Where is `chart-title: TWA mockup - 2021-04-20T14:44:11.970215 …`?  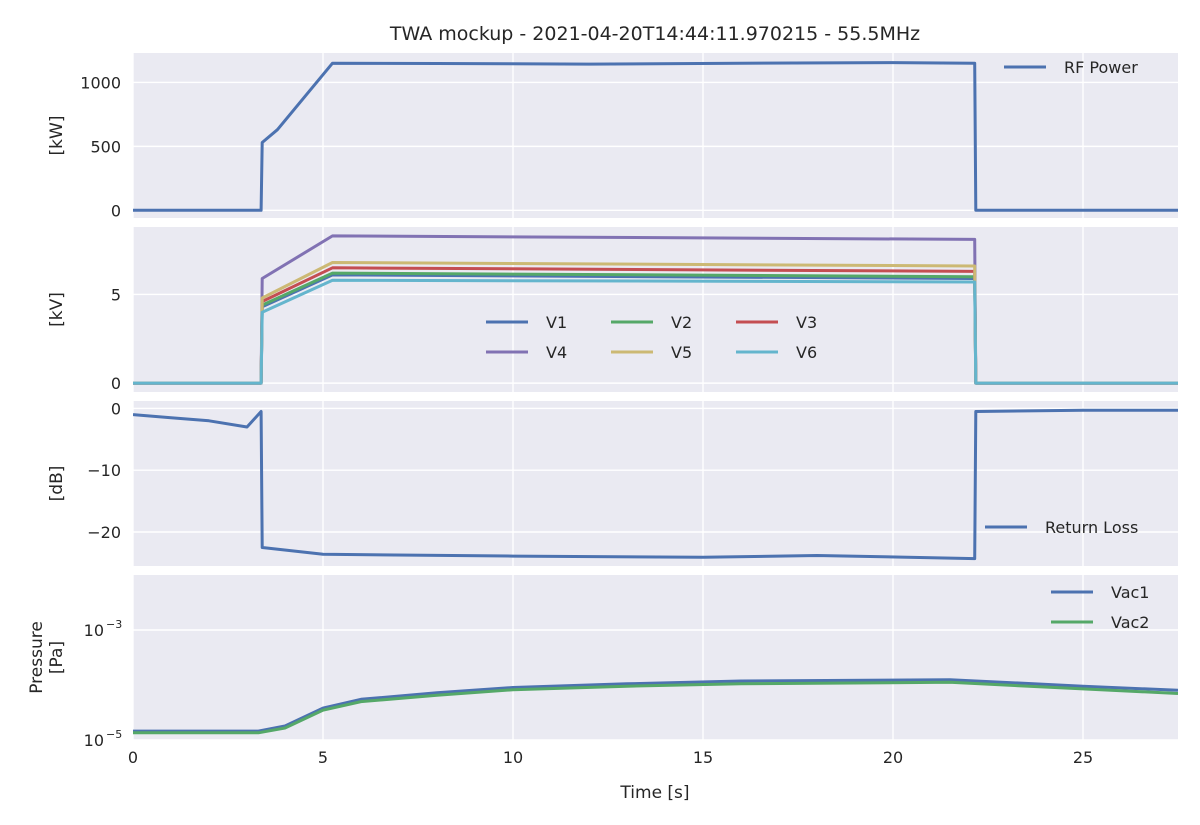 chart-title: TWA mockup - 2021-04-20T14:44:11.970215 … is located at coordinates (654, 34).